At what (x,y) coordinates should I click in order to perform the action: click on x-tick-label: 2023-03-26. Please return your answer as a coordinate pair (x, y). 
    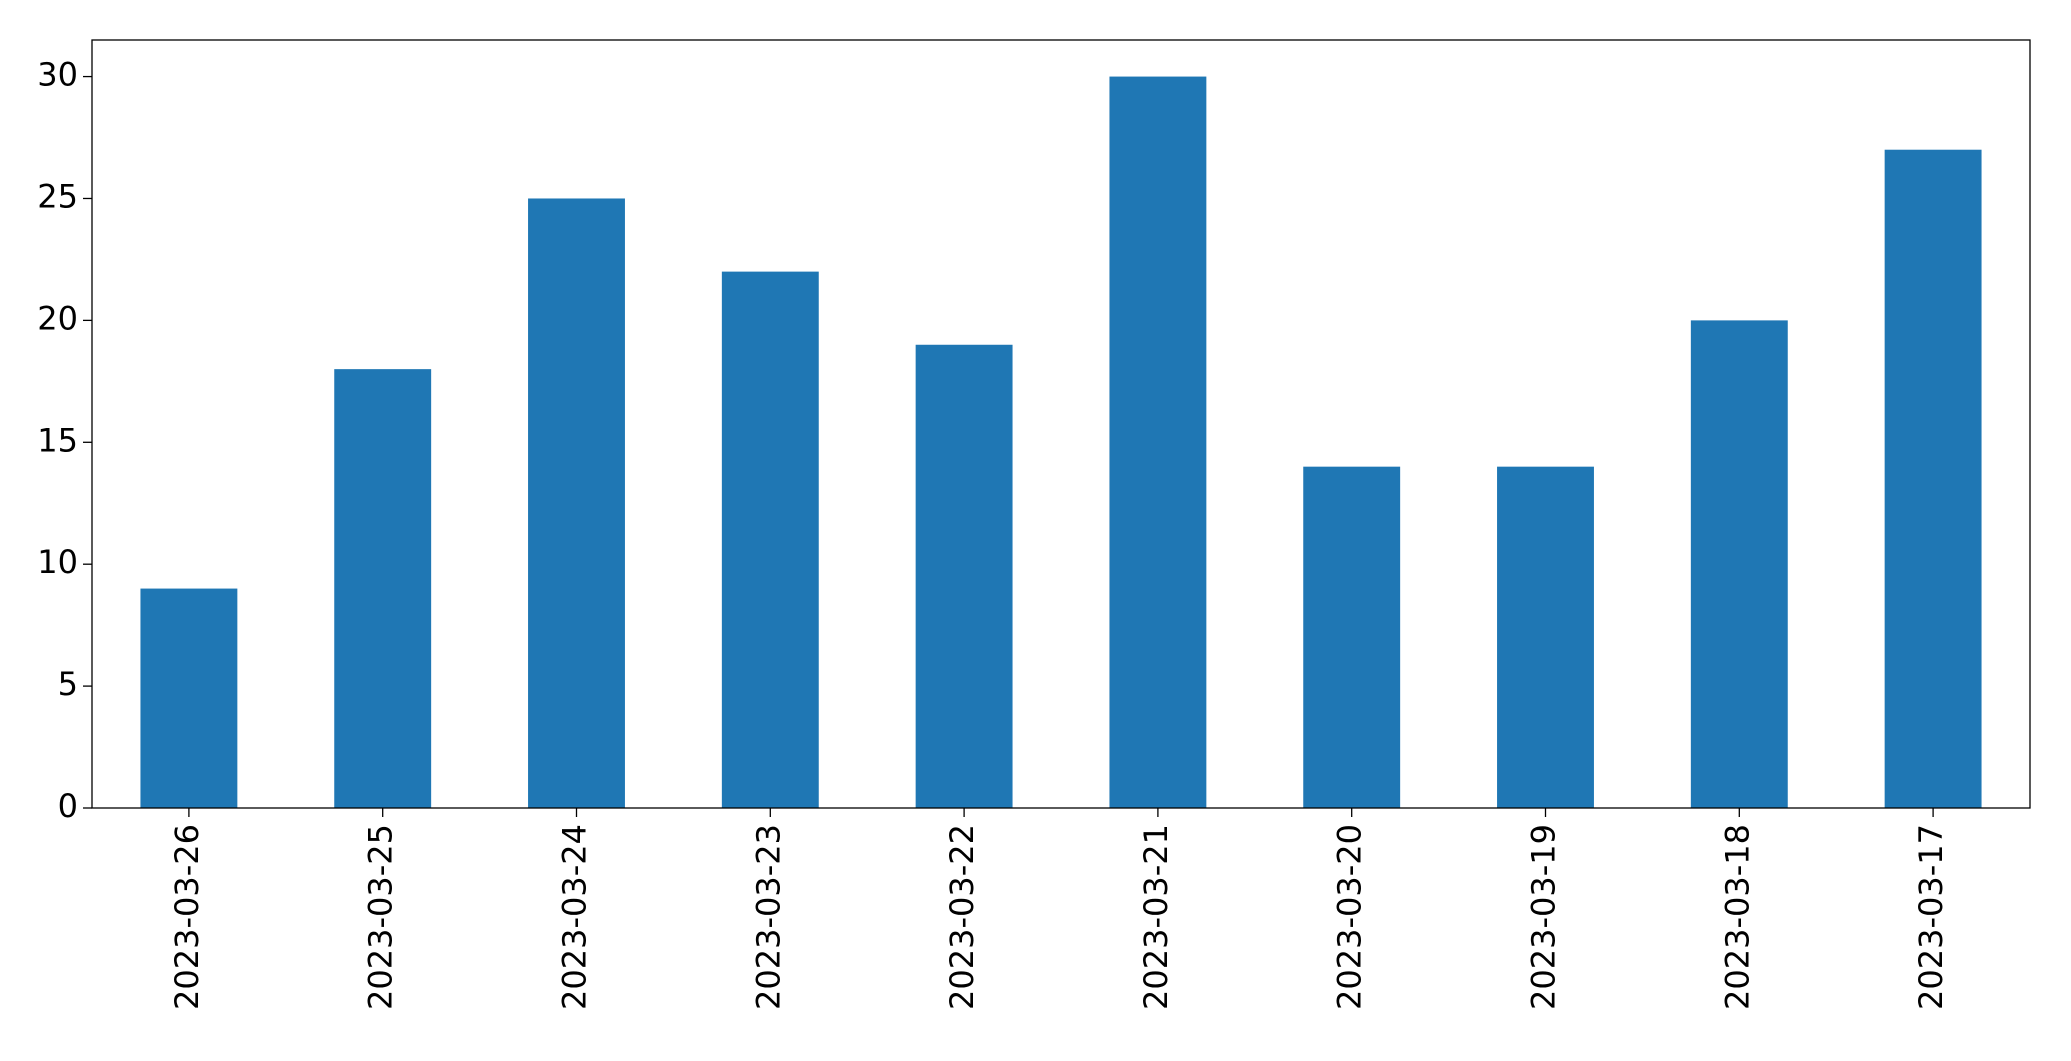
    Looking at the image, I should click on (187, 917).